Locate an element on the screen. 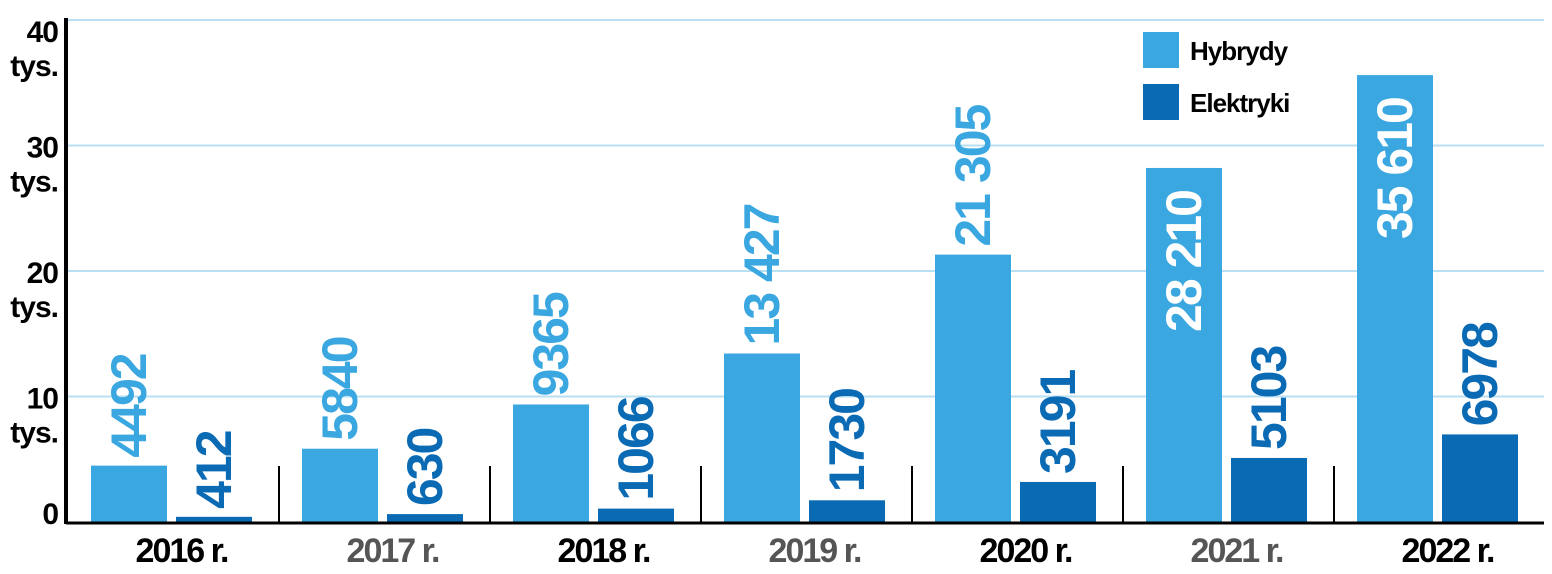 The width and height of the screenshot is (1552, 574). x-tick-label: 2018 r. is located at coordinates (604, 550).